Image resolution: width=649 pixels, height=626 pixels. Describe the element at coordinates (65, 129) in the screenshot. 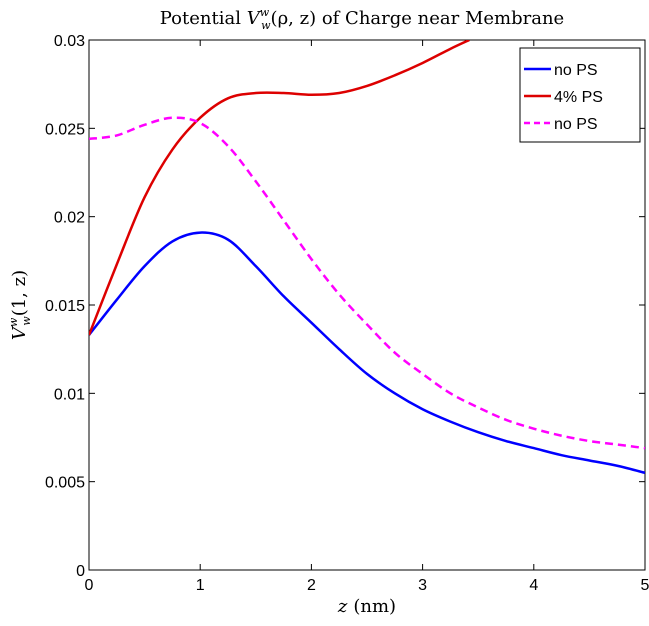

I see `y-tick-label: 0.025` at that location.